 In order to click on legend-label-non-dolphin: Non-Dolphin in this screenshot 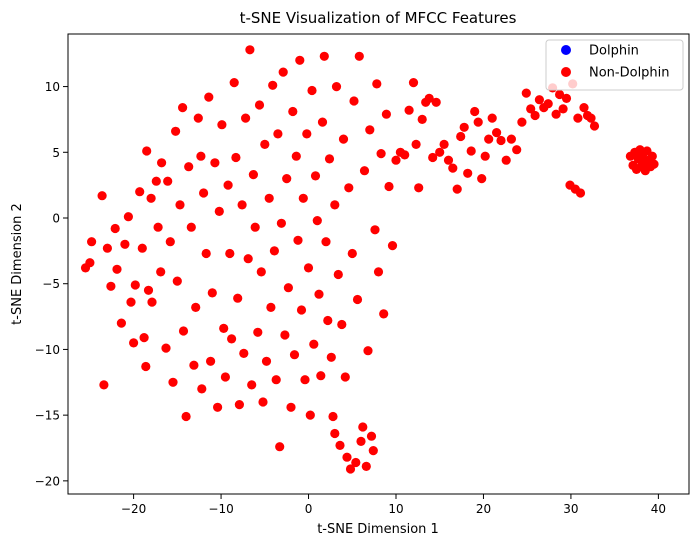, I will do `click(629, 73)`.